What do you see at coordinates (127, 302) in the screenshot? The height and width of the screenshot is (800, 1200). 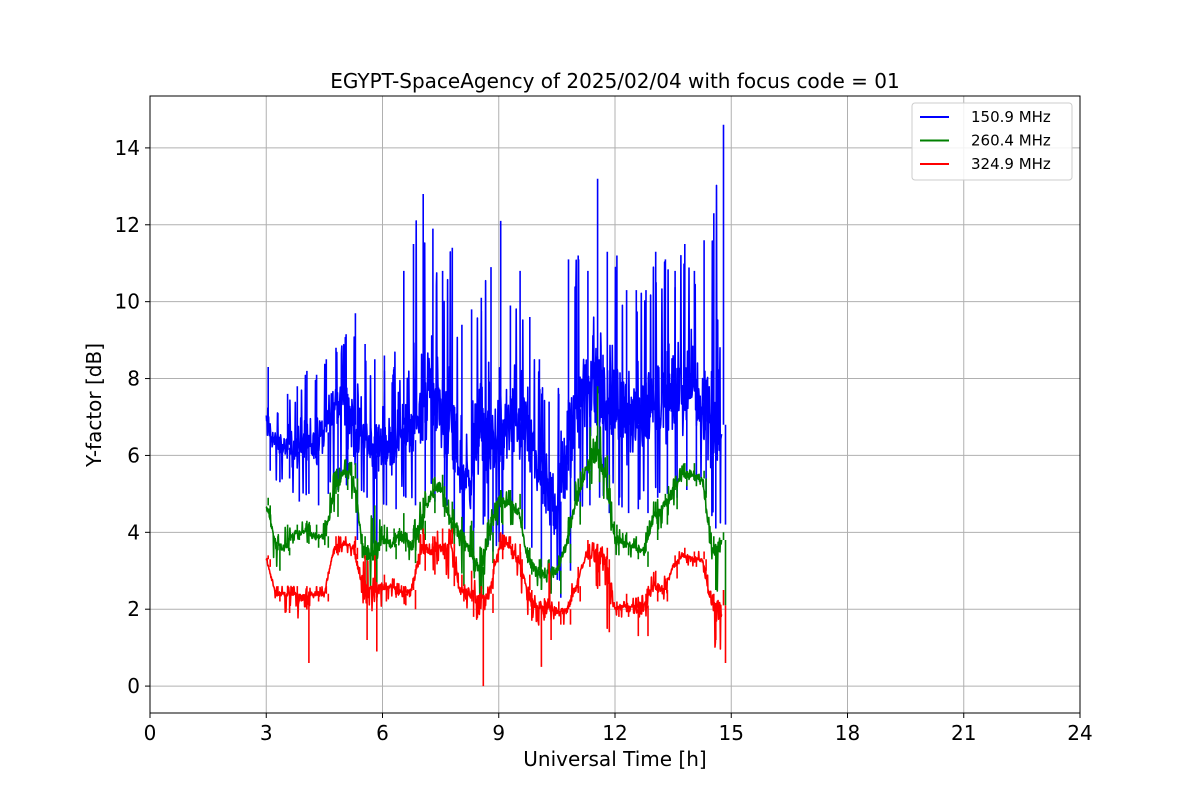 I see `y-tick-label: 10` at bounding box center [127, 302].